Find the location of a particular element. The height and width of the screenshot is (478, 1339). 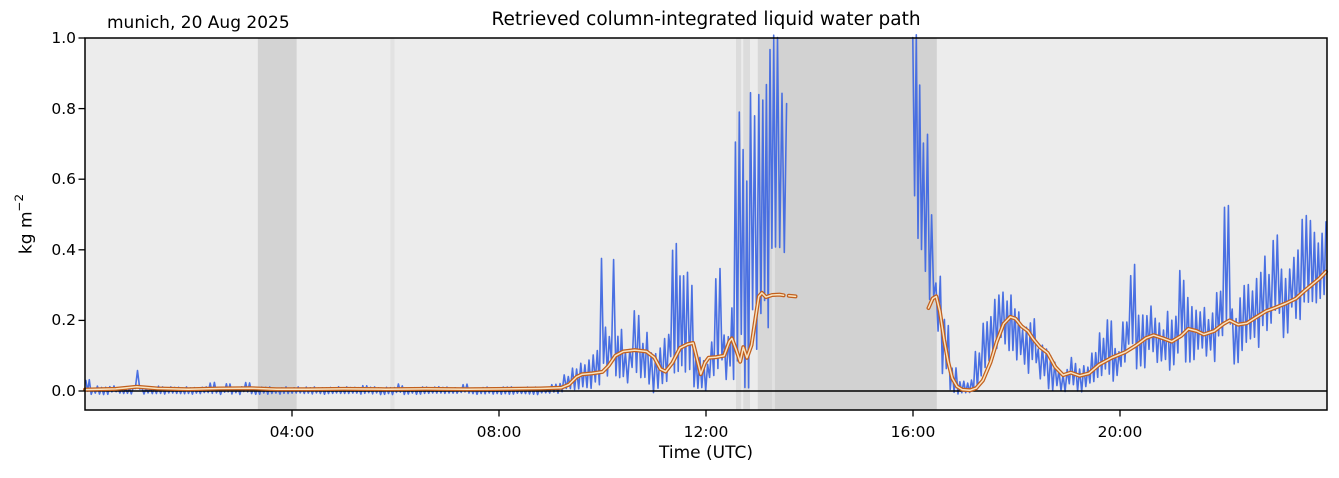

x-tick-label-2000: 20:00 is located at coordinates (1120, 432).